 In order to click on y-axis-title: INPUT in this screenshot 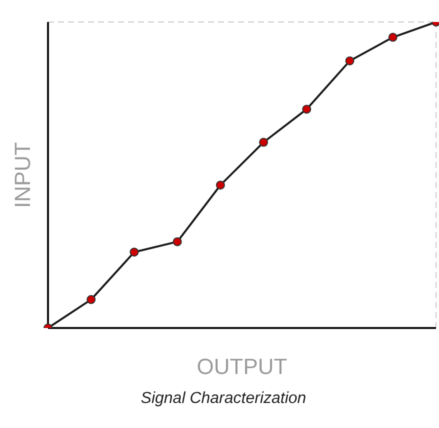, I will do `click(22, 175)`.